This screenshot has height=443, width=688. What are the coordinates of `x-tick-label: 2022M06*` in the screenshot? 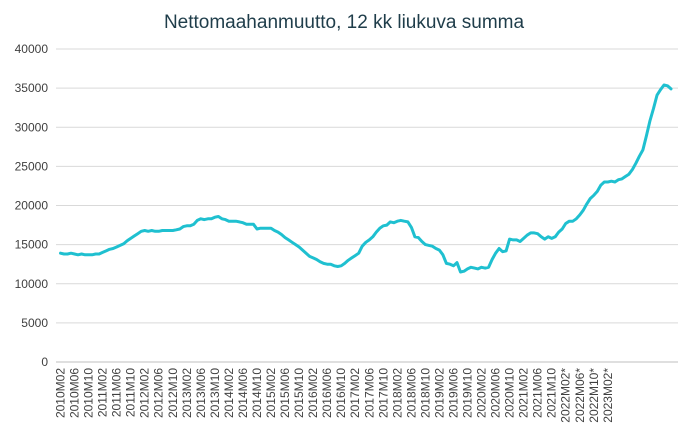 It's located at (580, 395).